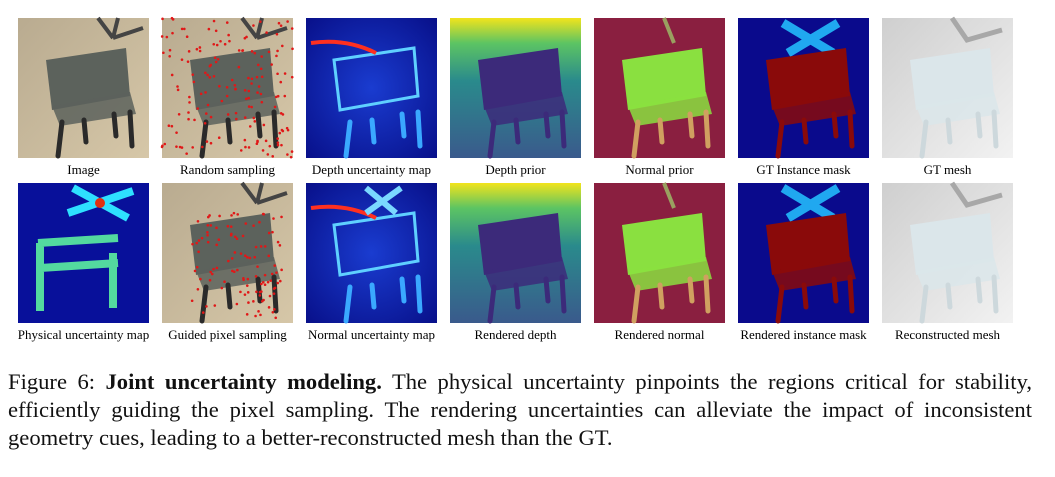  What do you see at coordinates (976, 29) in the screenshot?
I see `table-shadow` at bounding box center [976, 29].